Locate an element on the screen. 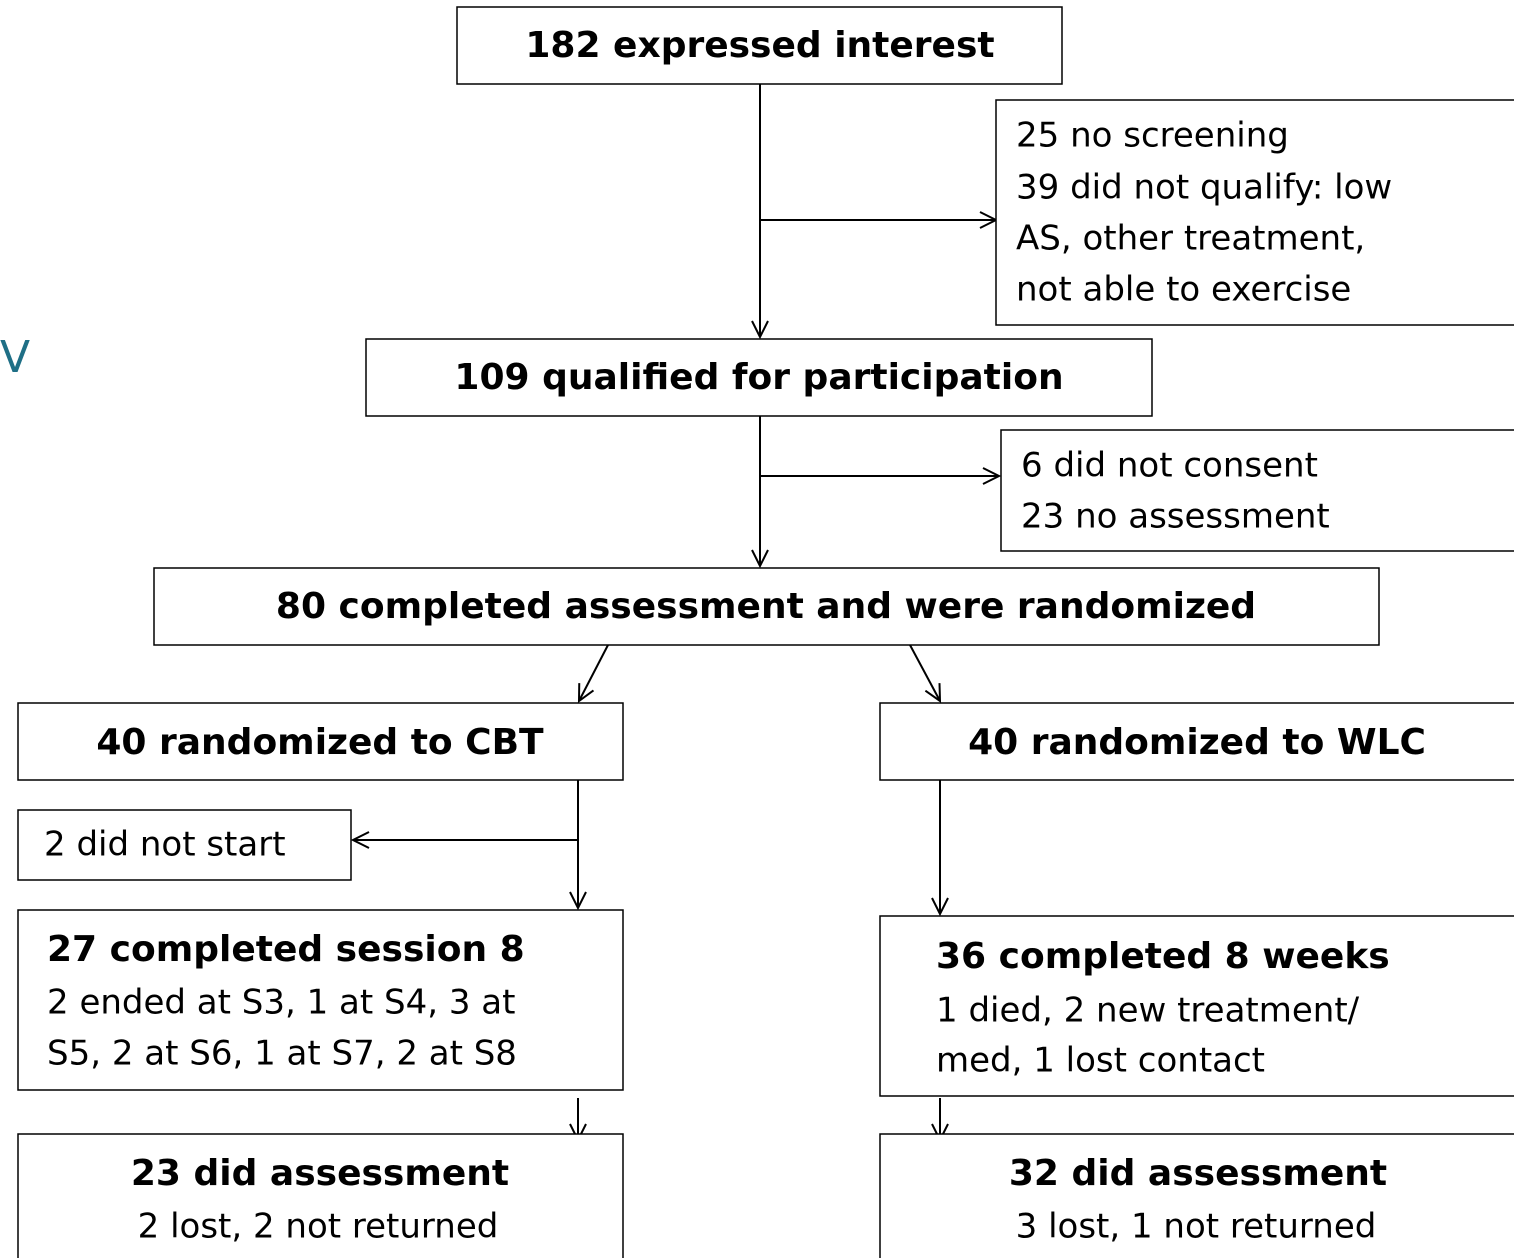 The width and height of the screenshot is (1514, 1258). node-line: med, 1 lost contact is located at coordinates (1100, 1061).